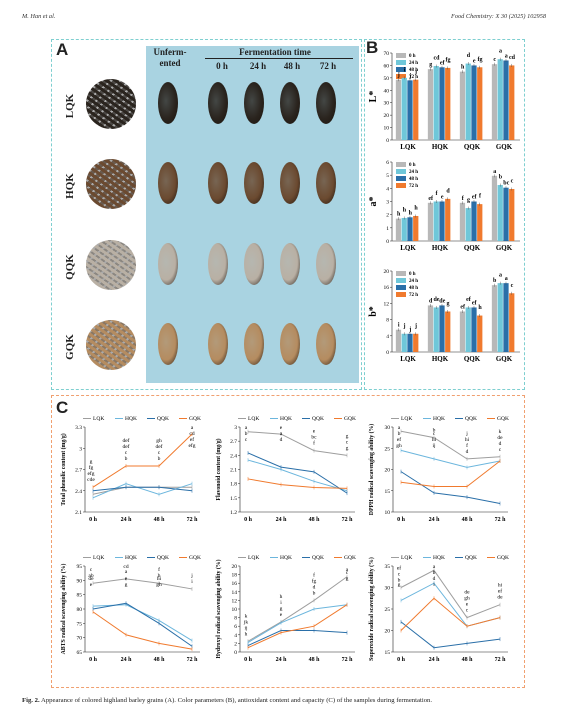 The image size is (568, 721). I want to click on y-tick-label: 2.7, so click(233, 442).